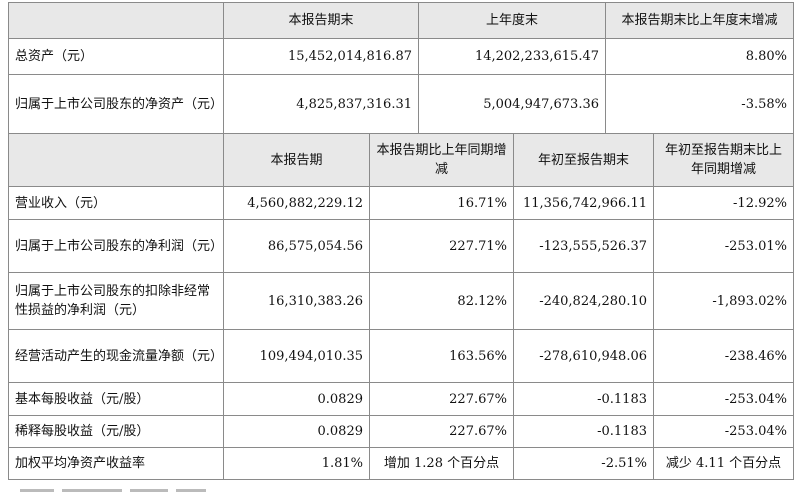 This screenshot has width=796, height=495. What do you see at coordinates (441, 203) in the screenshot?
I see `cell-value: 16.71%` at bounding box center [441, 203].